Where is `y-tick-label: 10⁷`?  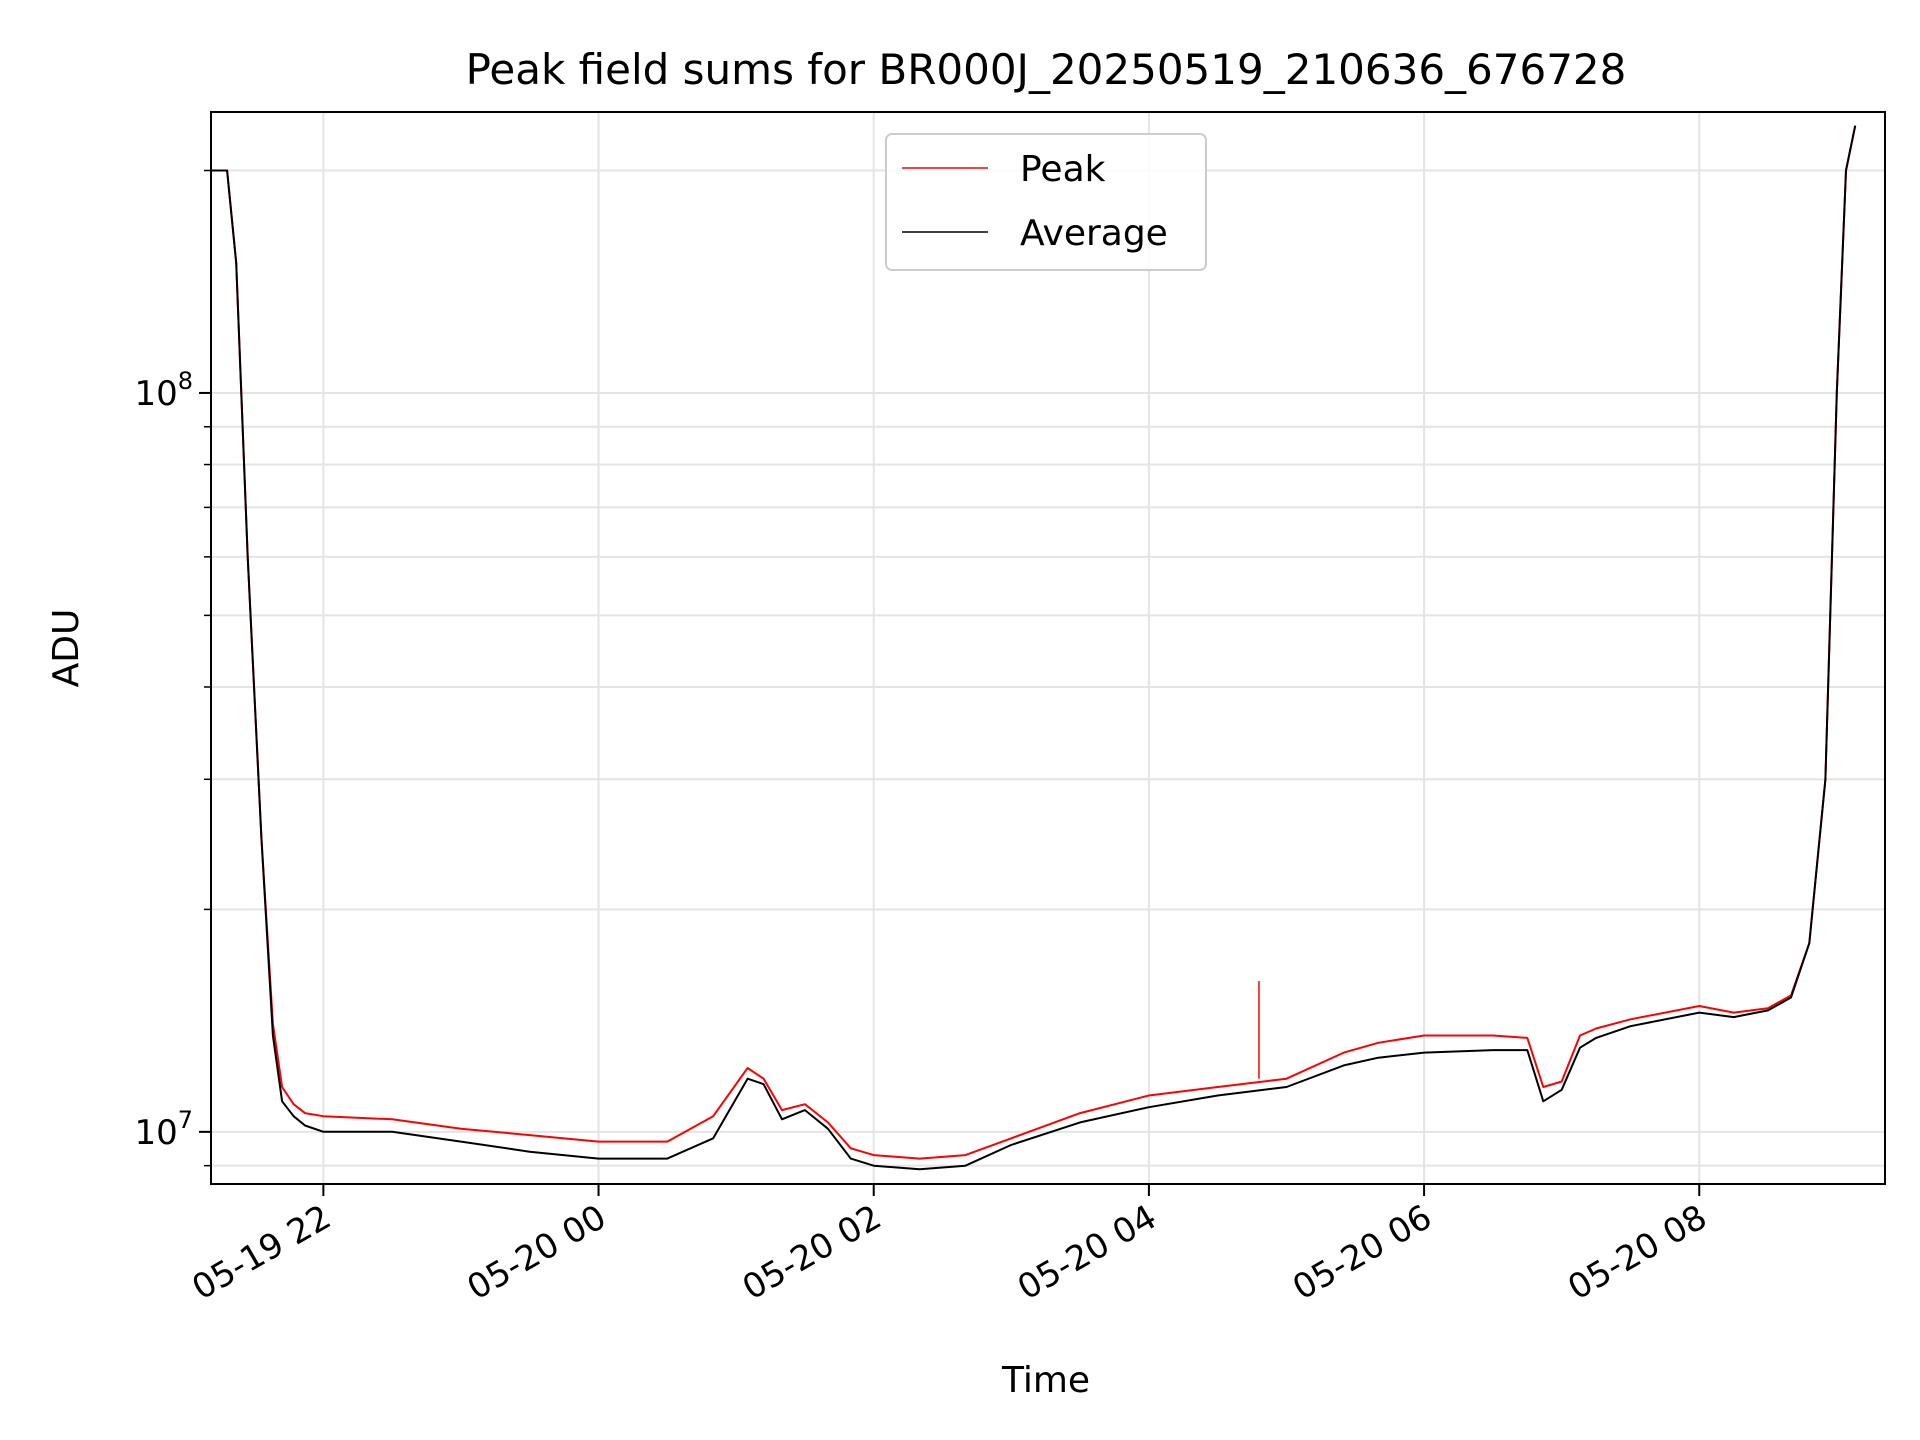
y-tick-label: 10⁷ is located at coordinates (163, 1129).